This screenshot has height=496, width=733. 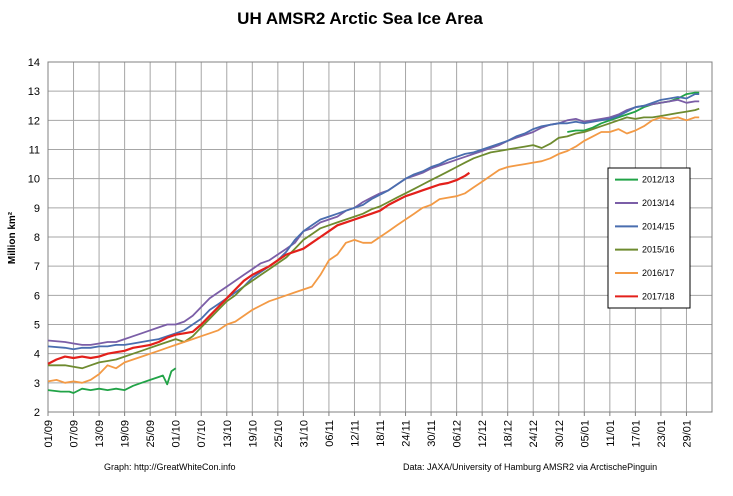 What do you see at coordinates (534, 434) in the screenshot?
I see `x-tick-label: 24/12` at bounding box center [534, 434].